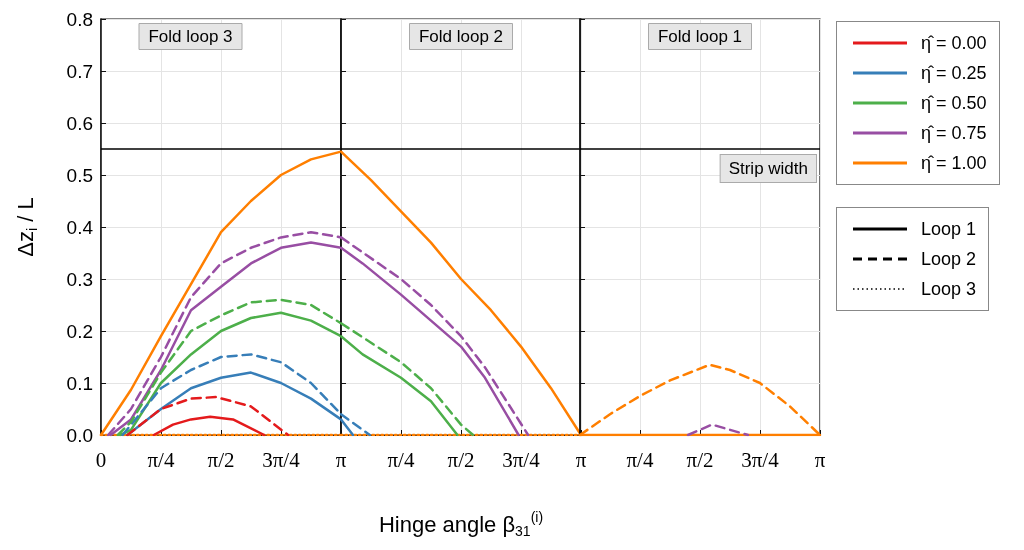 The image size is (1024, 550). Describe the element at coordinates (79, 175) in the screenshot. I see `y-tick-label: 0.5` at that location.